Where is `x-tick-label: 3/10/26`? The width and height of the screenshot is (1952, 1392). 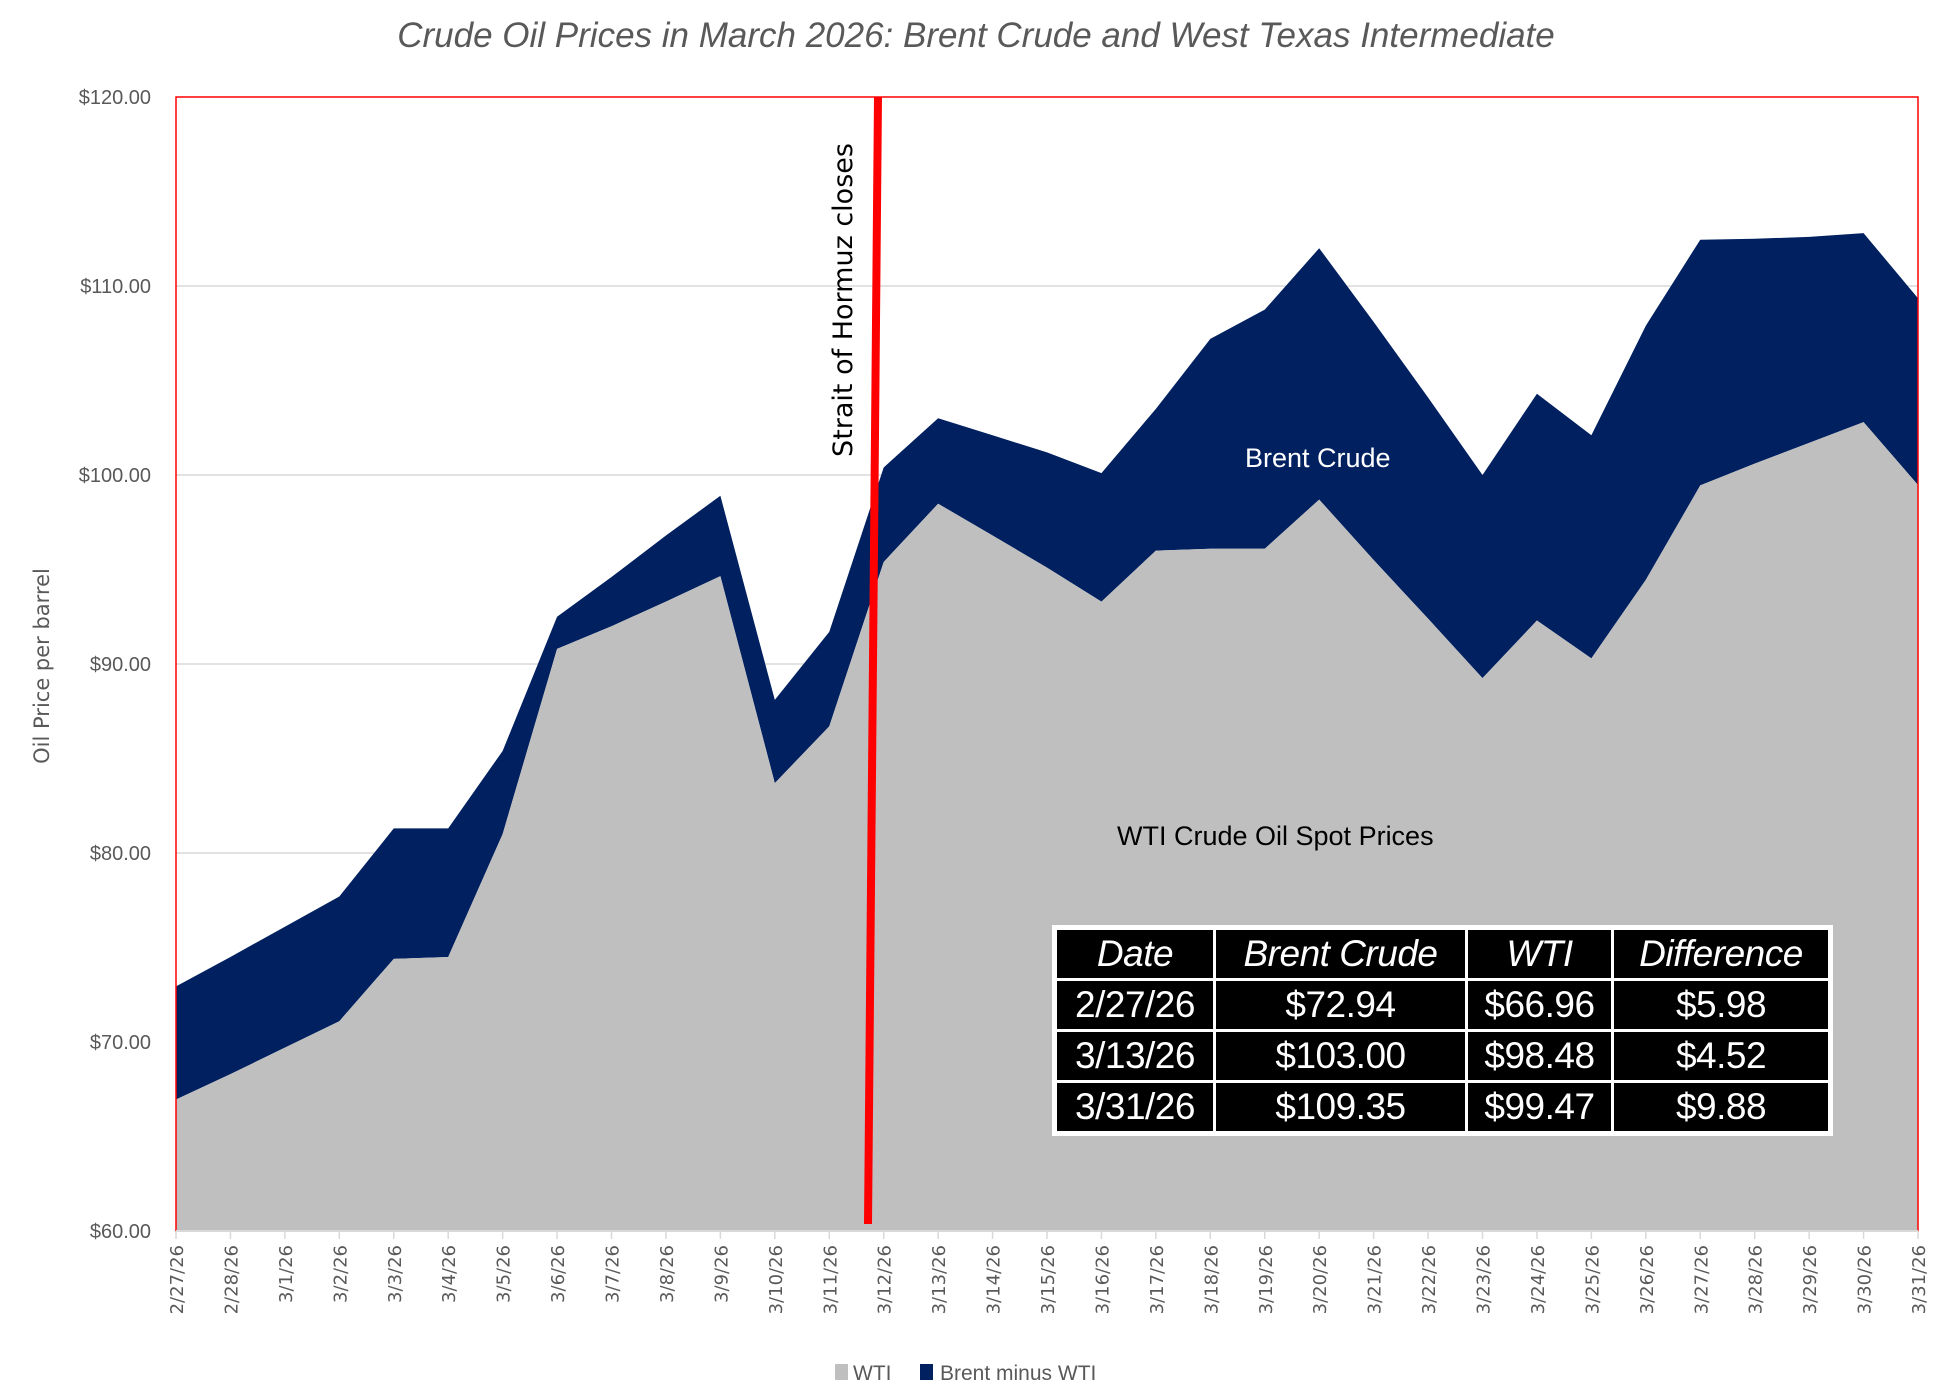
x-tick-label: 3/10/26 is located at coordinates (776, 1279).